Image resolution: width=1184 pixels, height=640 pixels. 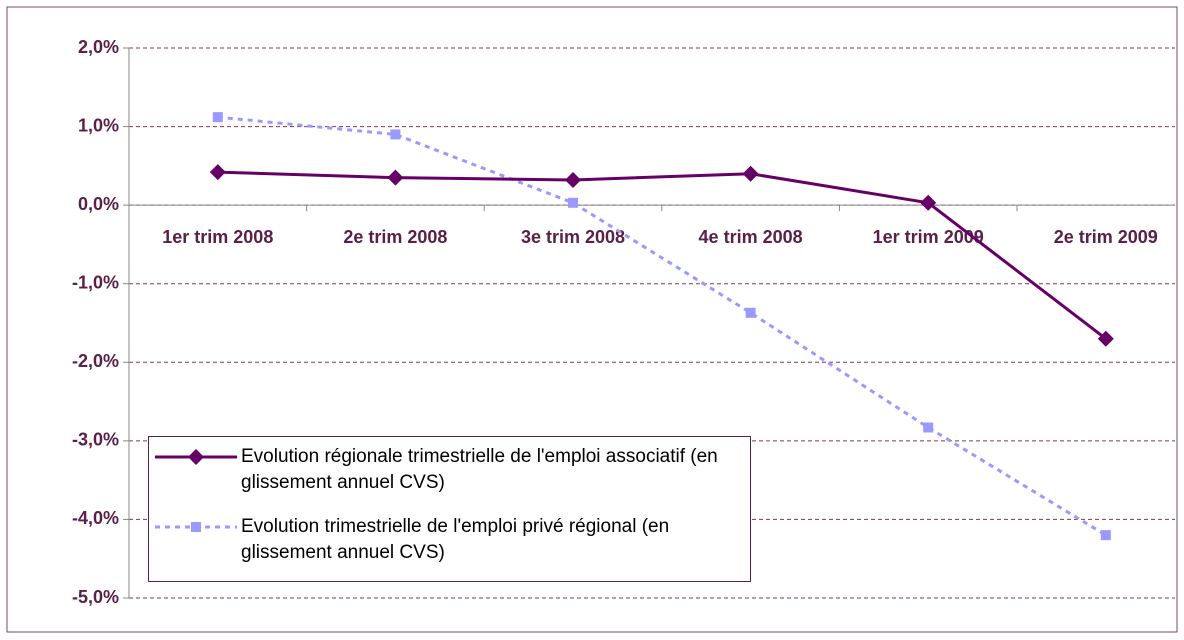 I want to click on x-tick-label: 2e trim 2008, so click(x=395, y=237).